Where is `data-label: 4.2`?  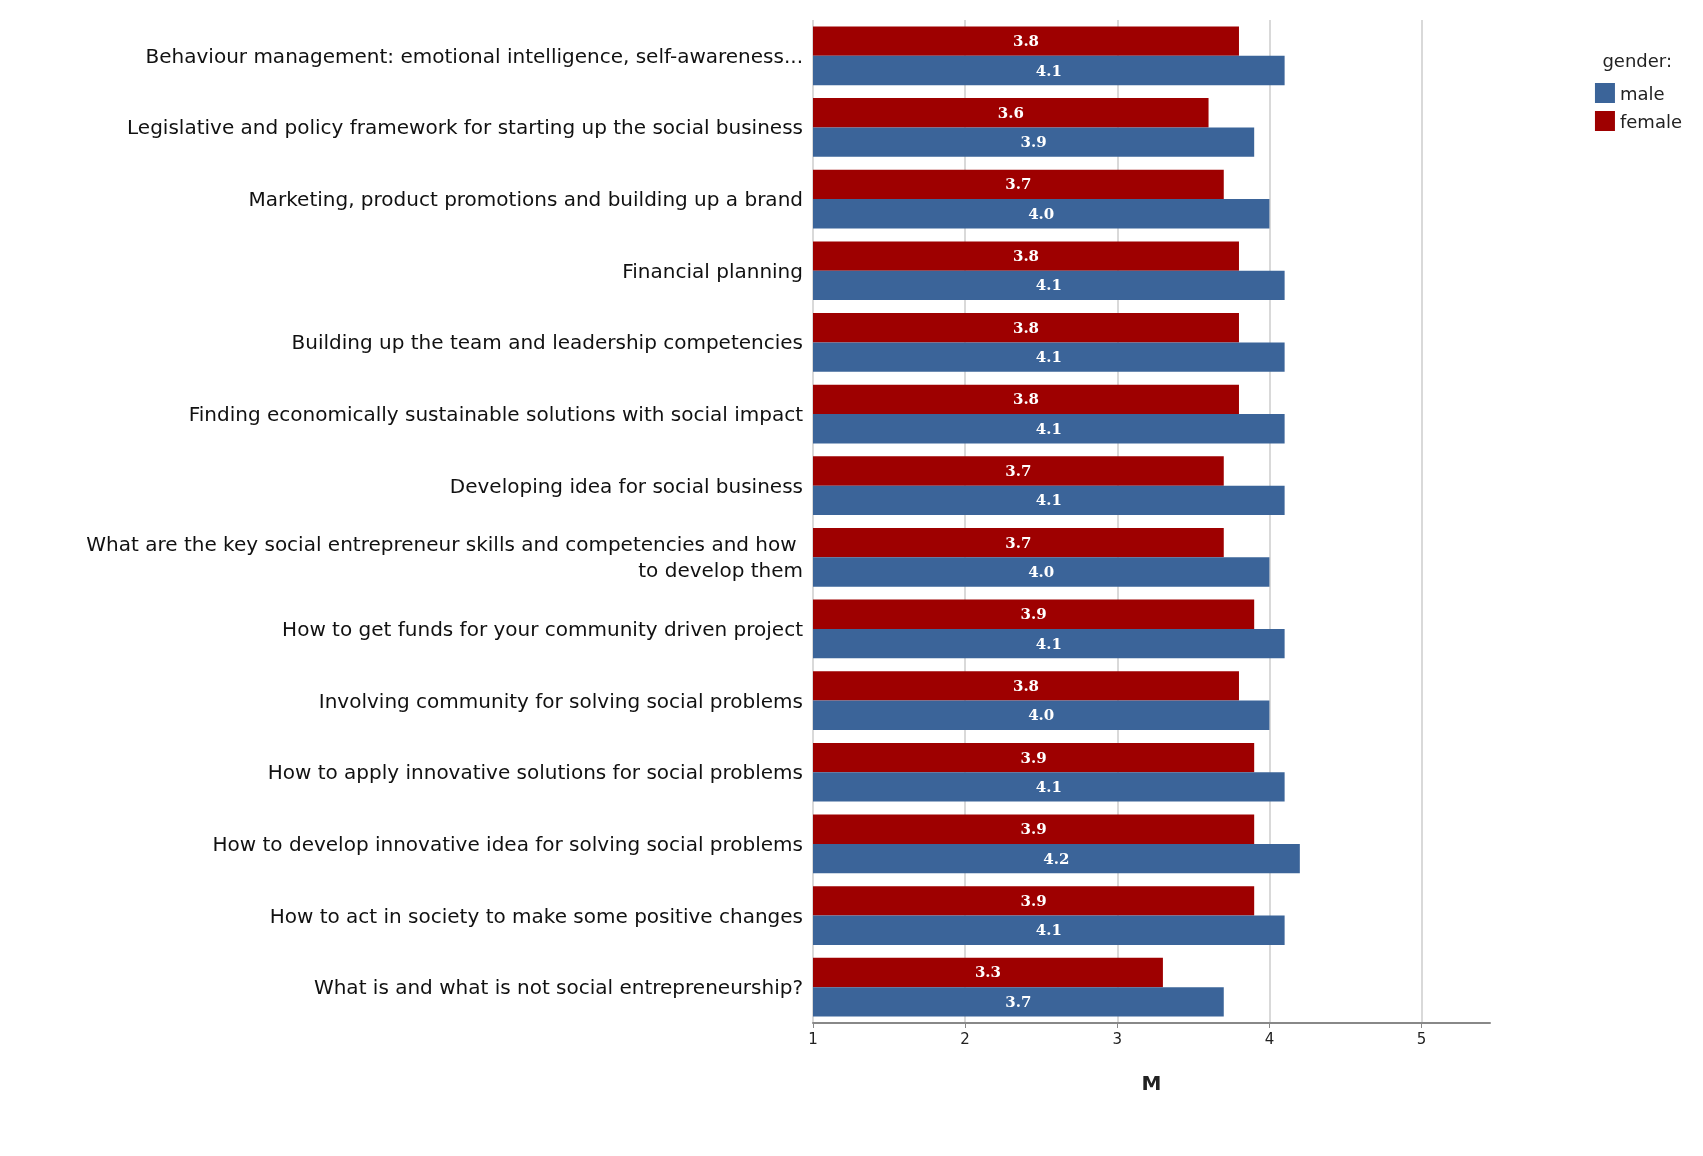 data-label: 4.2 is located at coordinates (1056, 858).